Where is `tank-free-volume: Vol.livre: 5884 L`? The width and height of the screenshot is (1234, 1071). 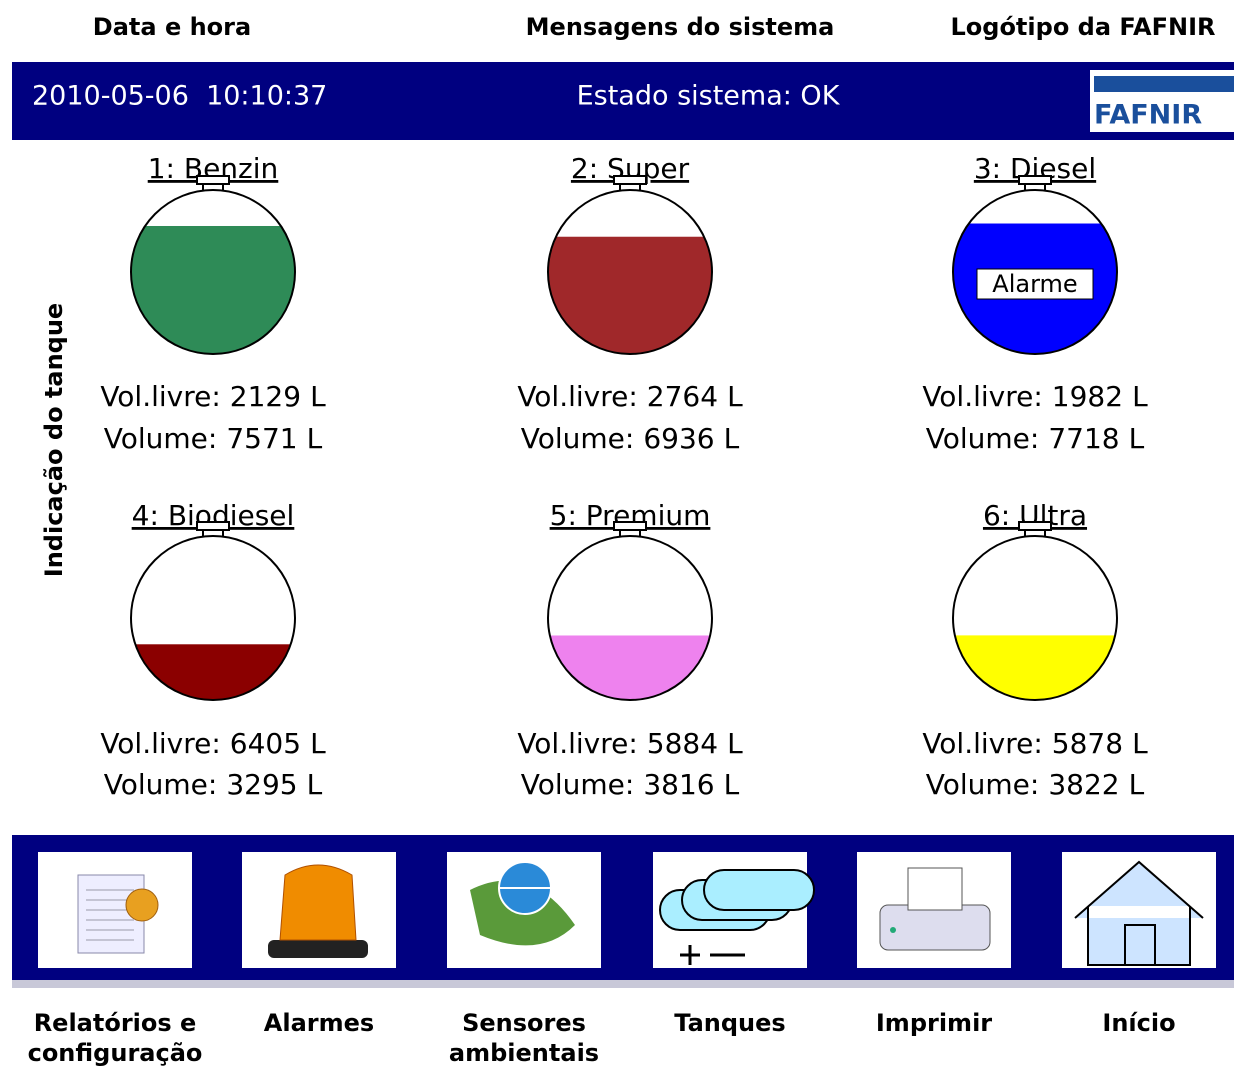 tank-free-volume: Vol.livre: 5884 L is located at coordinates (630, 743).